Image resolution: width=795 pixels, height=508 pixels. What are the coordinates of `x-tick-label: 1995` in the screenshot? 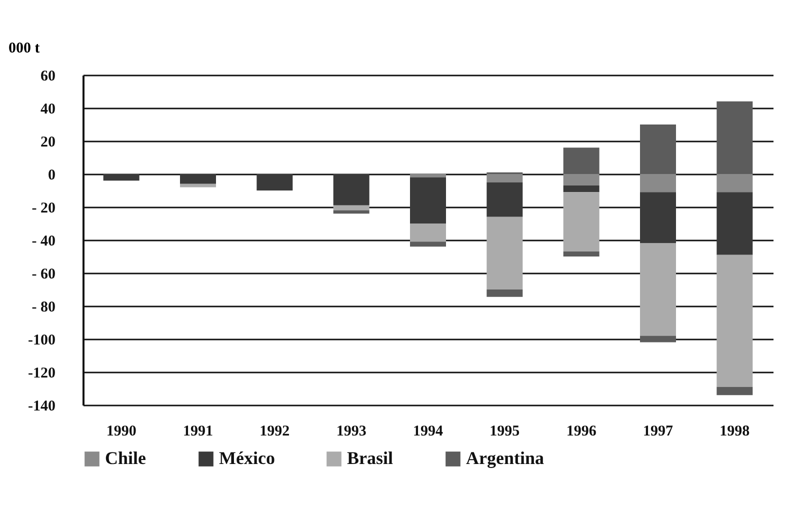 It's located at (505, 432).